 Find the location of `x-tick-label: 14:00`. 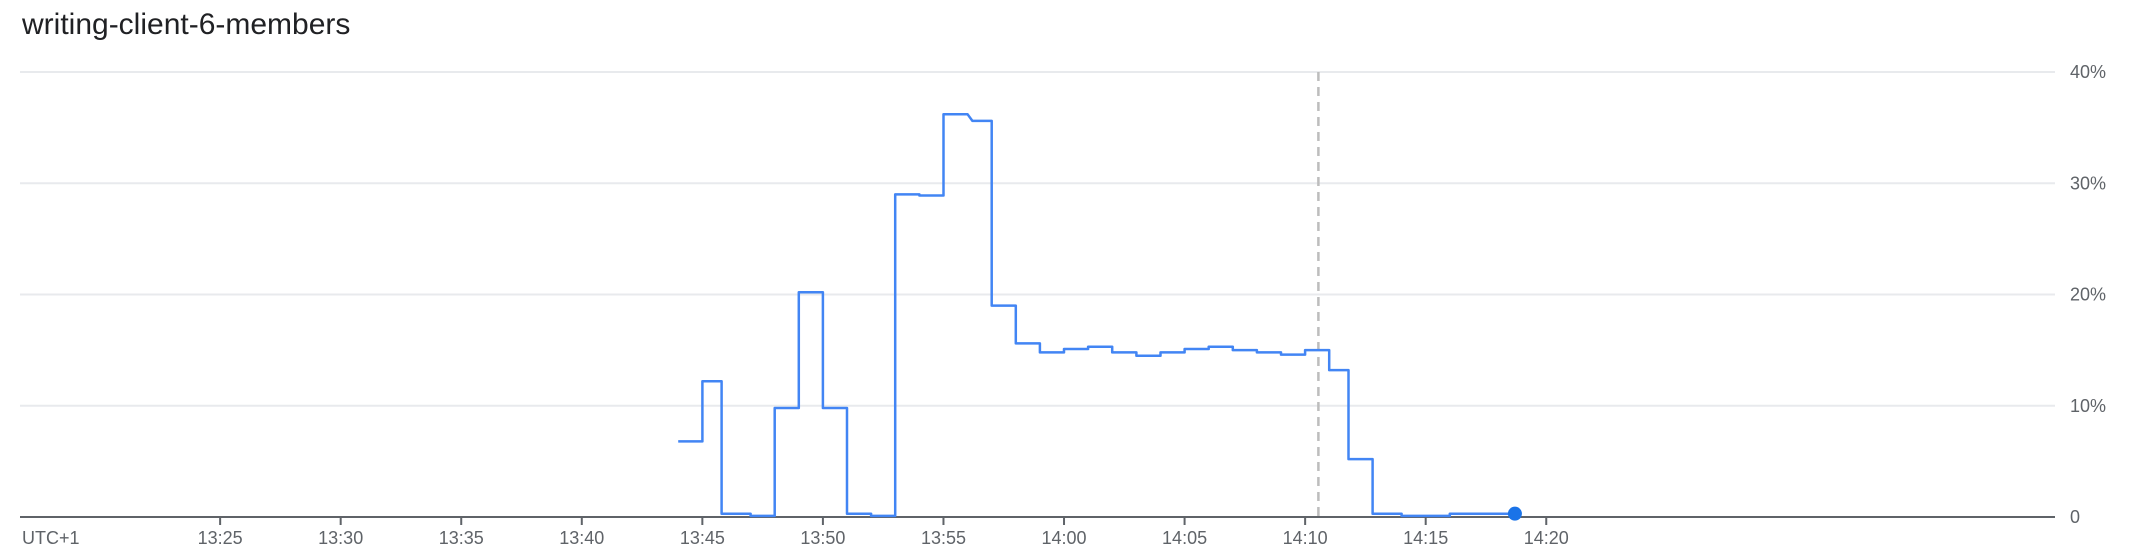

x-tick-label: 14:00 is located at coordinates (1063, 538).